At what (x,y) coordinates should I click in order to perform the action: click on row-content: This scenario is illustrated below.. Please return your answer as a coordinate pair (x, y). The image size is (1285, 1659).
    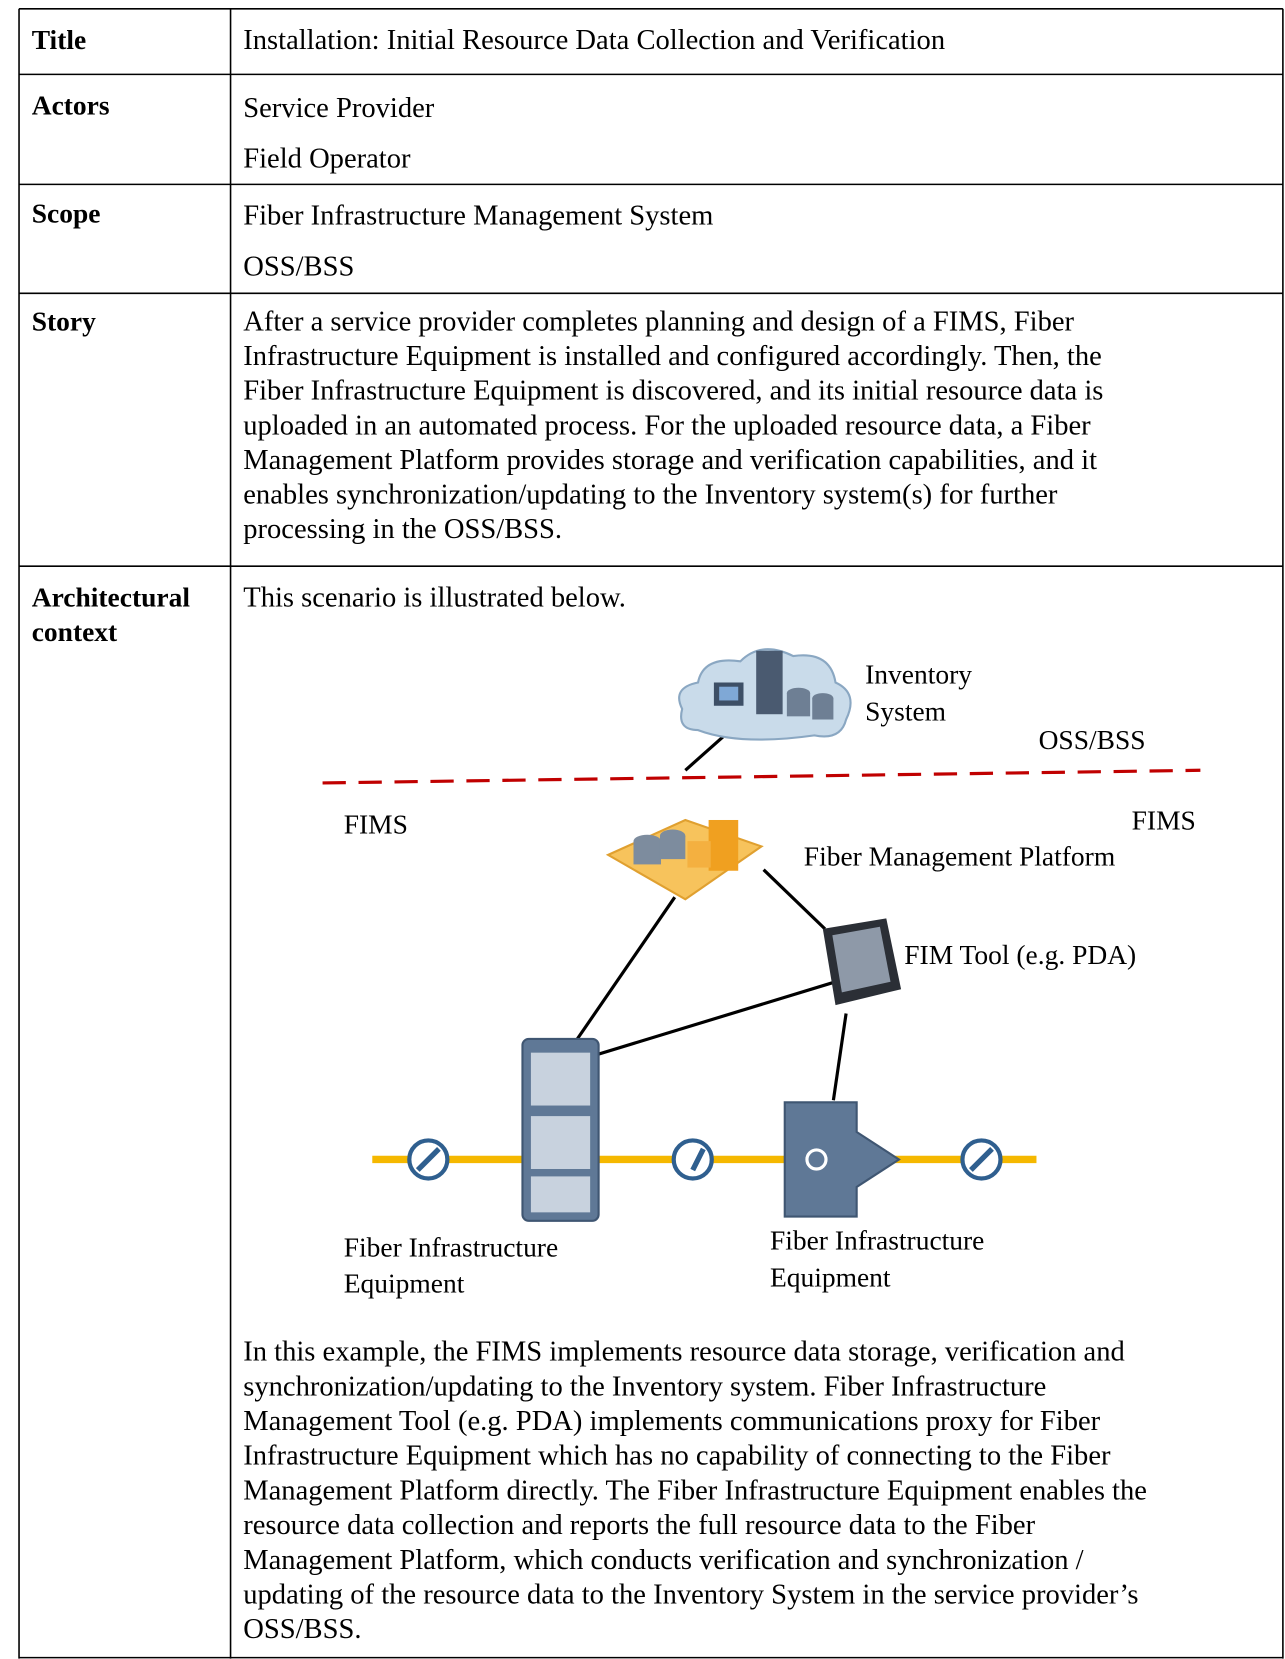
    Looking at the image, I should click on (434, 598).